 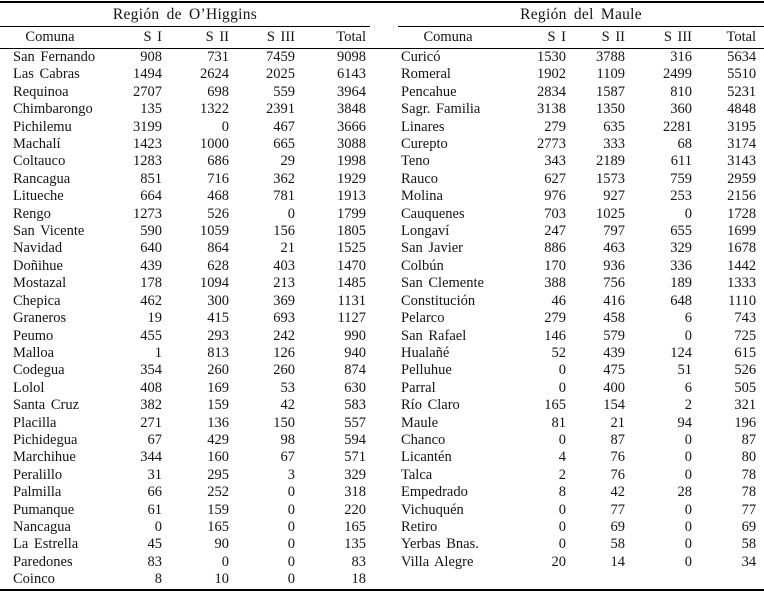 What do you see at coordinates (352, 91) in the screenshot?
I see `value-cell: 3964` at bounding box center [352, 91].